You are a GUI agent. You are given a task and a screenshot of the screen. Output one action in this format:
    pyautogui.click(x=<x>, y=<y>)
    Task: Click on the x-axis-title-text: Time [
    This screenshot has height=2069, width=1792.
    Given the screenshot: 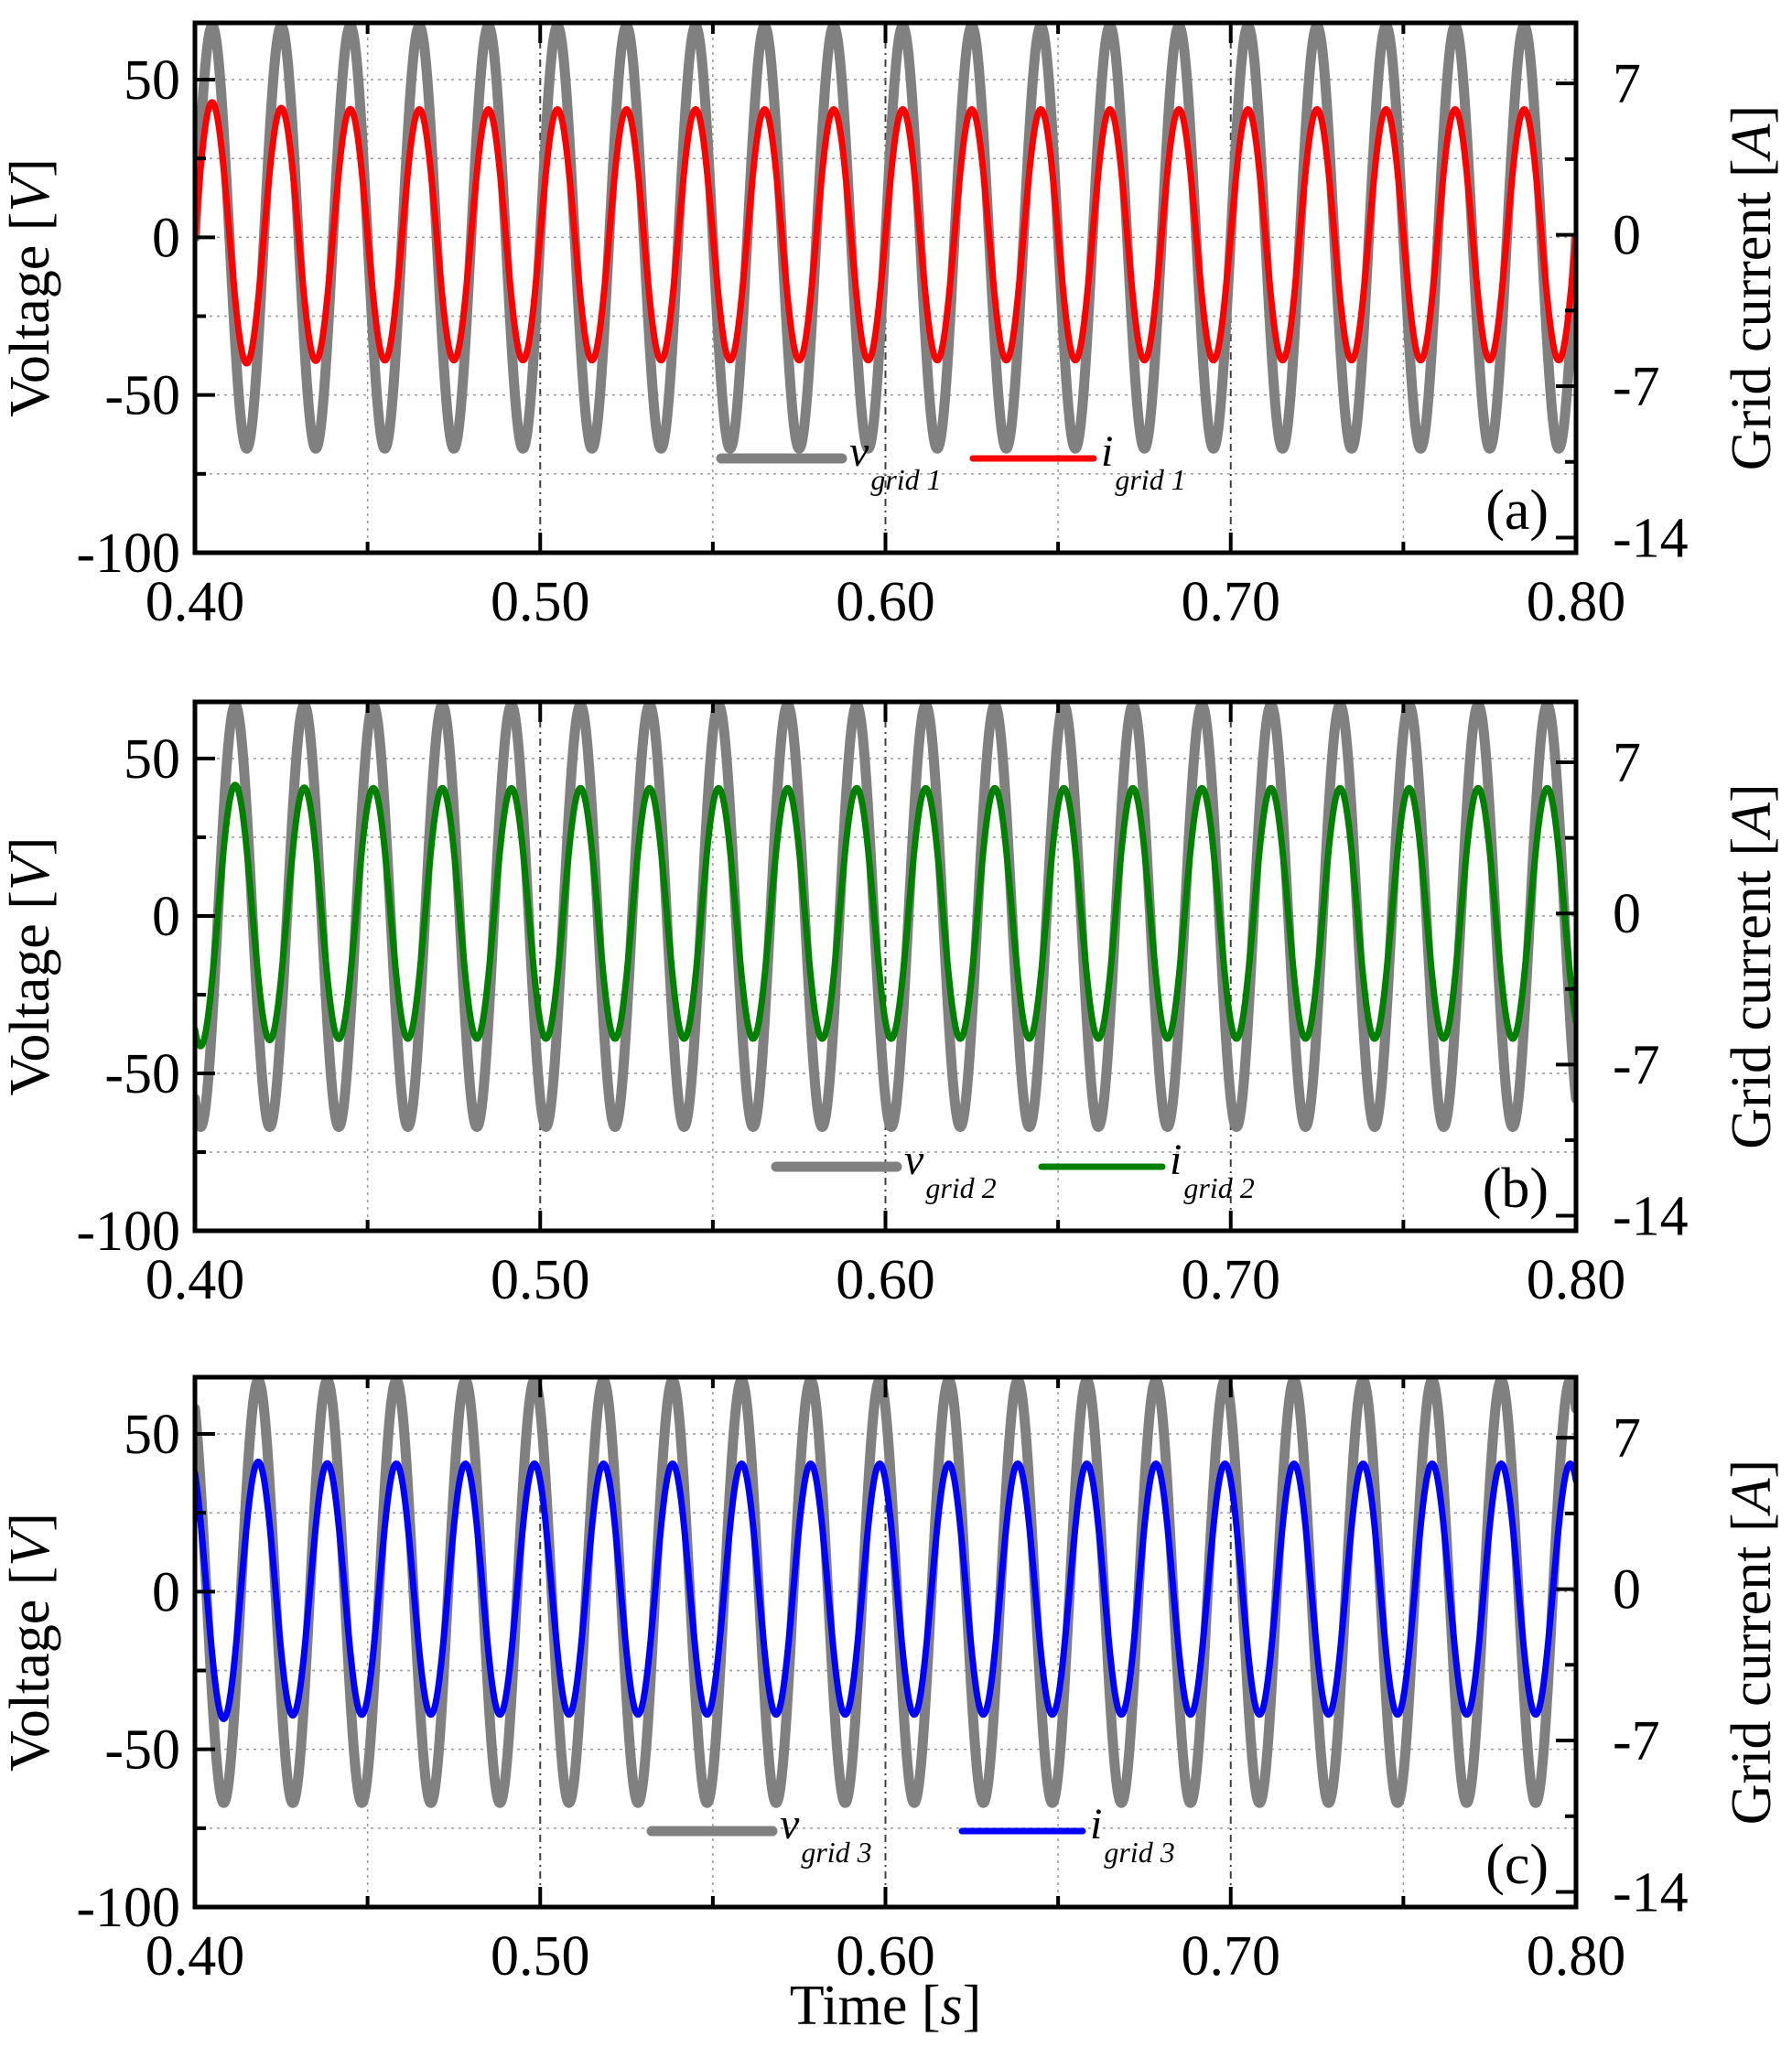 What is the action you would take?
    pyautogui.click(x=866, y=2006)
    